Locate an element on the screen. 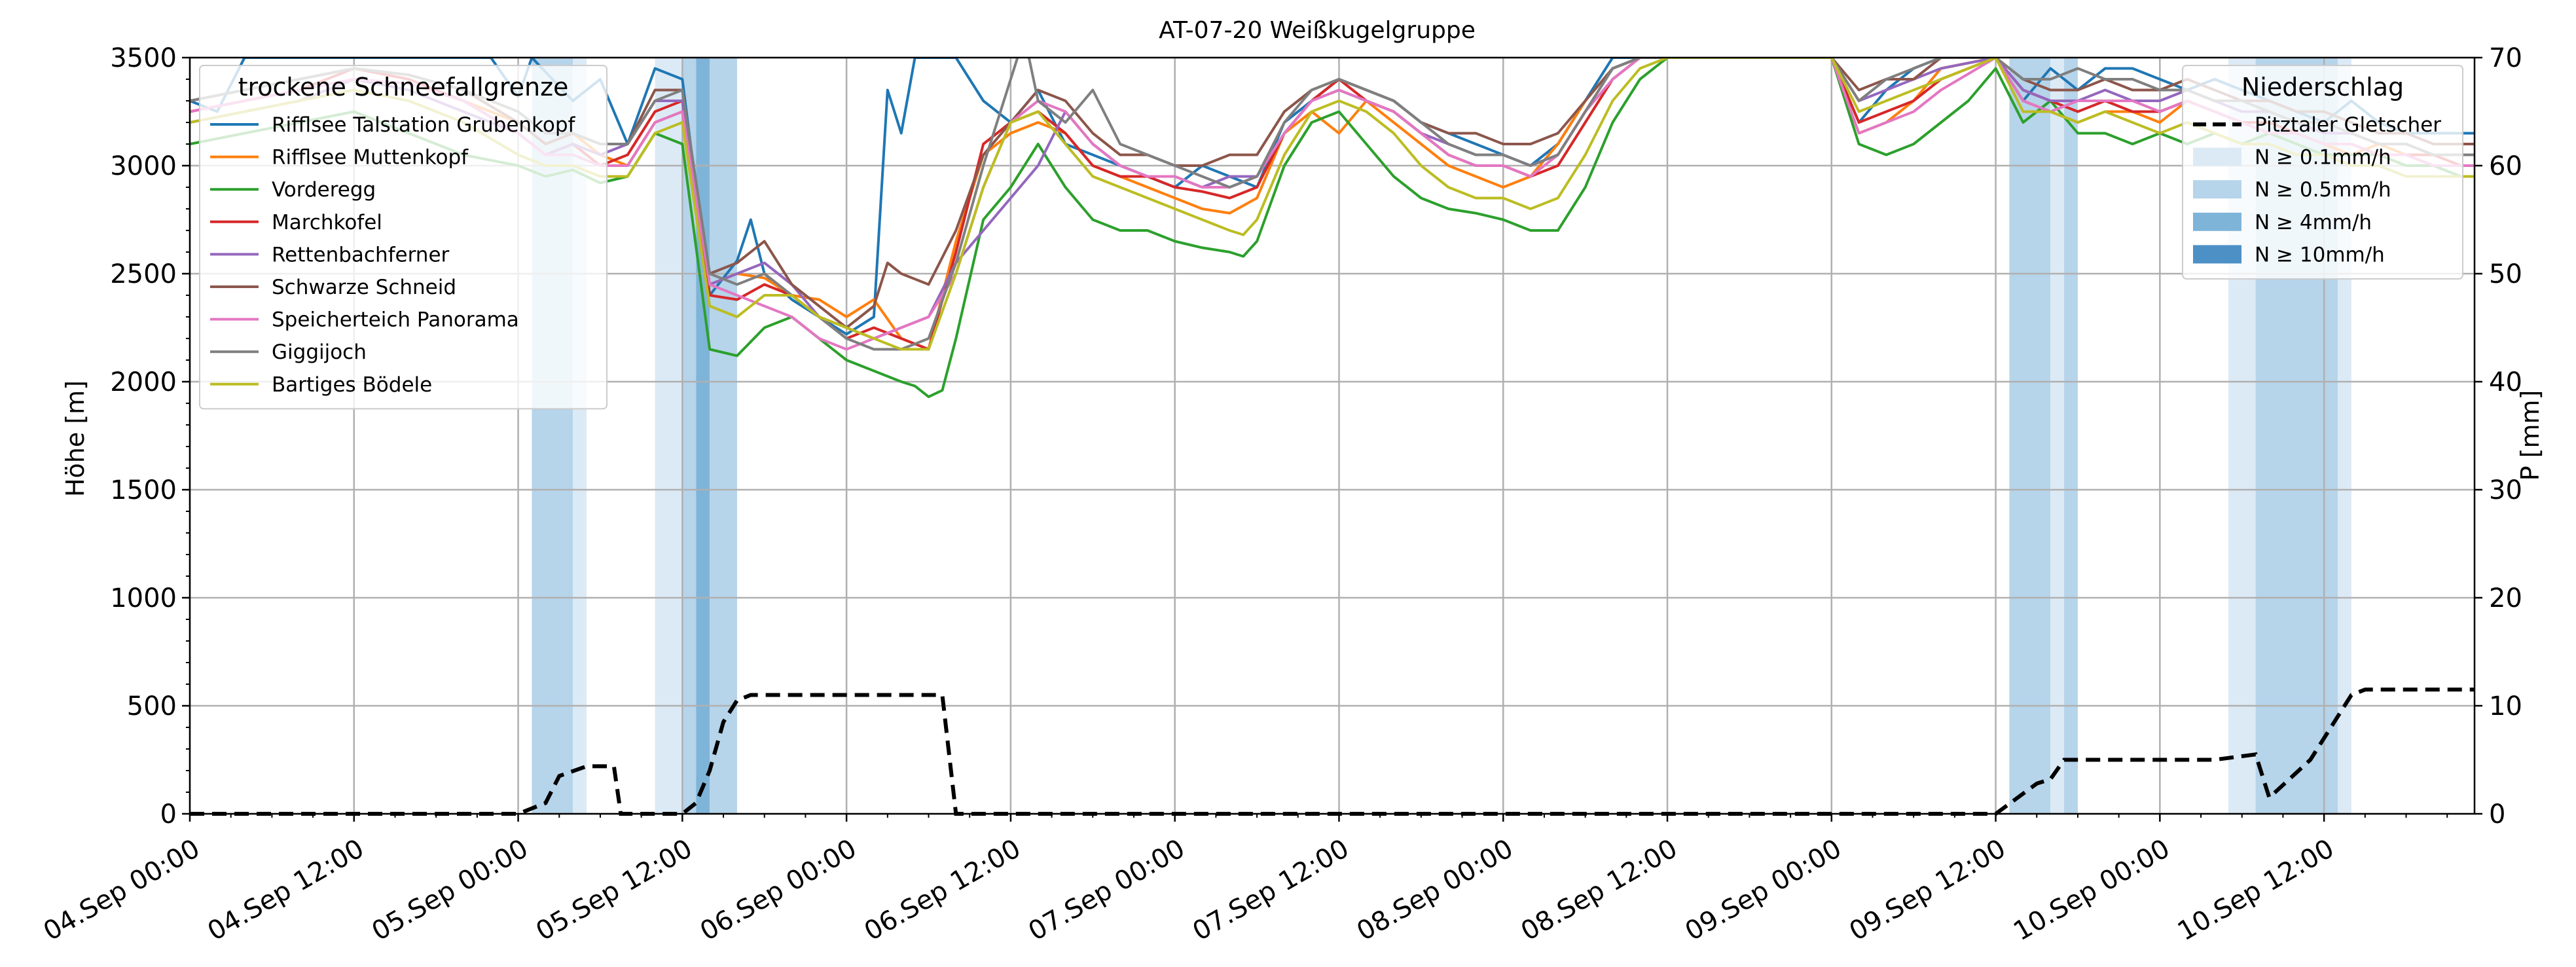 The height and width of the screenshot is (967, 2576). legend-snowline-box is located at coordinates (403, 237).